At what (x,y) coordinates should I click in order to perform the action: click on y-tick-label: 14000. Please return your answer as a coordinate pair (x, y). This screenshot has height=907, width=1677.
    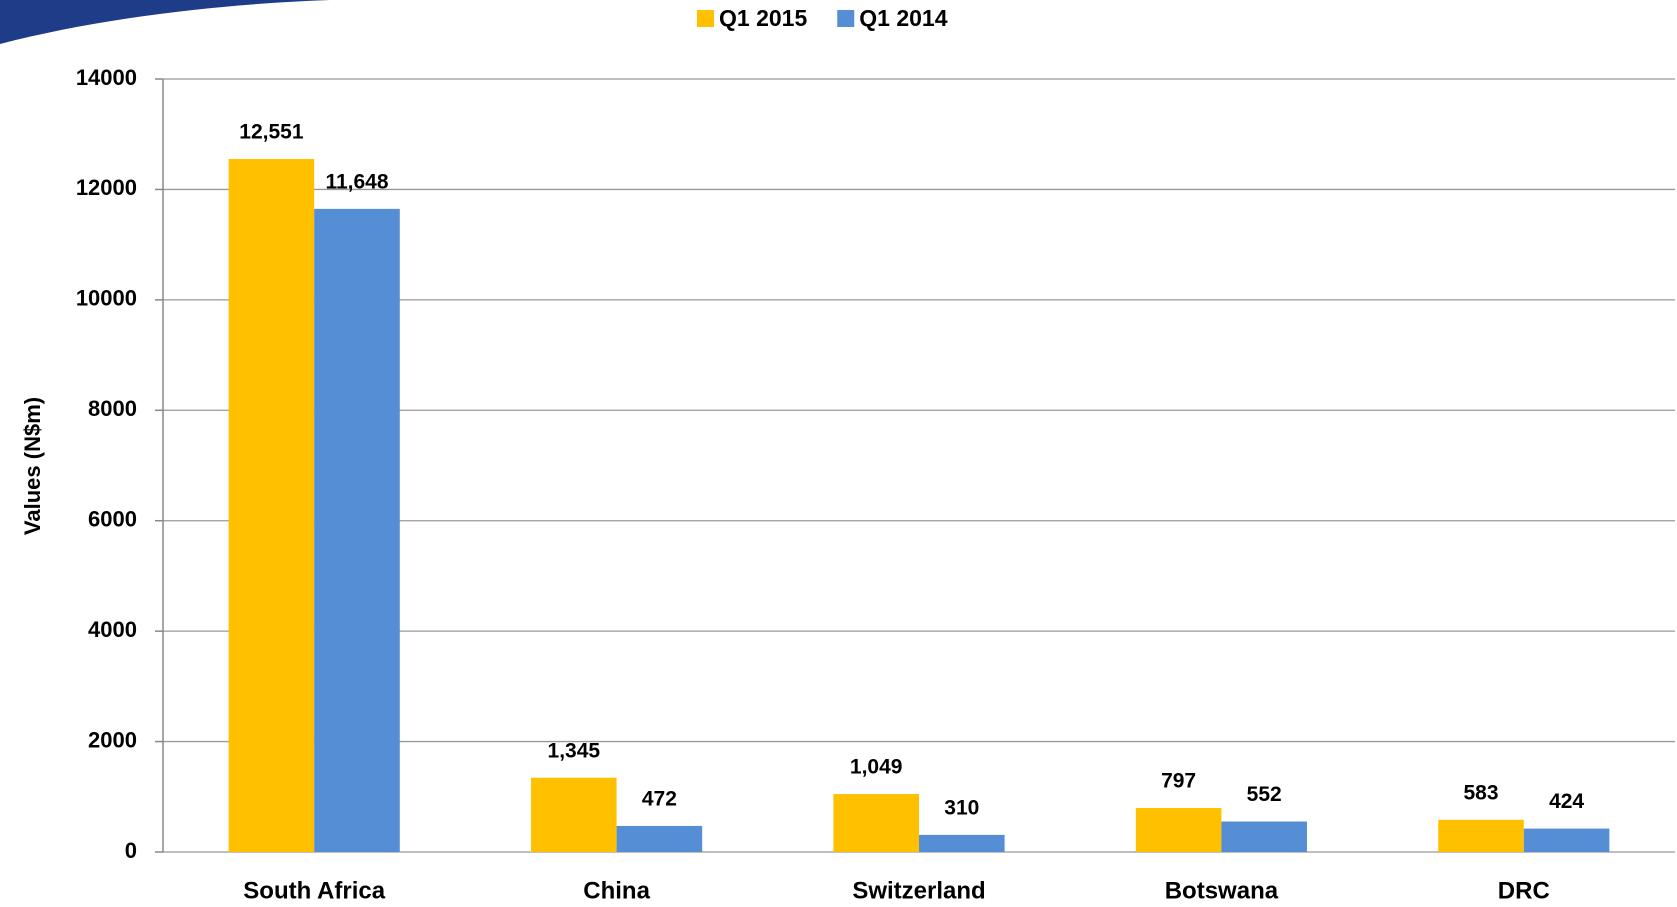
    Looking at the image, I should click on (106, 77).